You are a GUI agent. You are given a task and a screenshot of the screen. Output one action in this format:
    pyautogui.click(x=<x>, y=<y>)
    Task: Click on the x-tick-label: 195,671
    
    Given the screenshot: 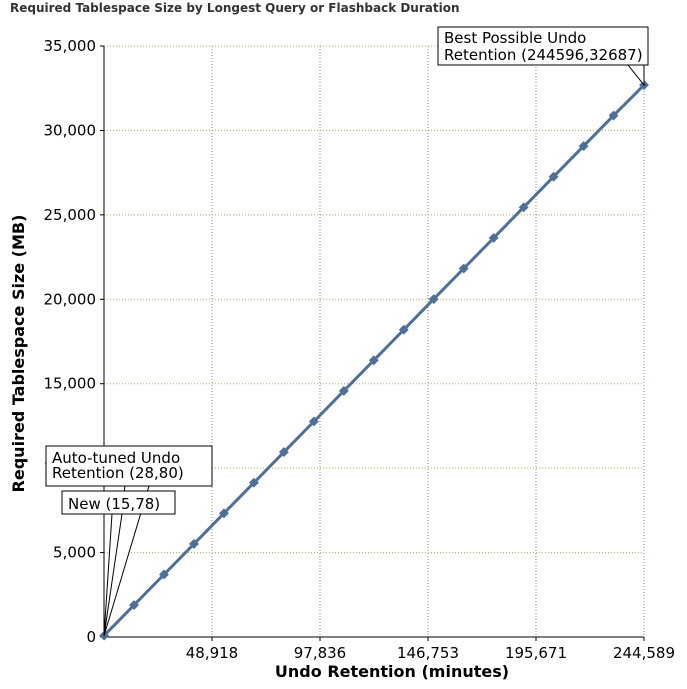 What is the action you would take?
    pyautogui.click(x=536, y=653)
    